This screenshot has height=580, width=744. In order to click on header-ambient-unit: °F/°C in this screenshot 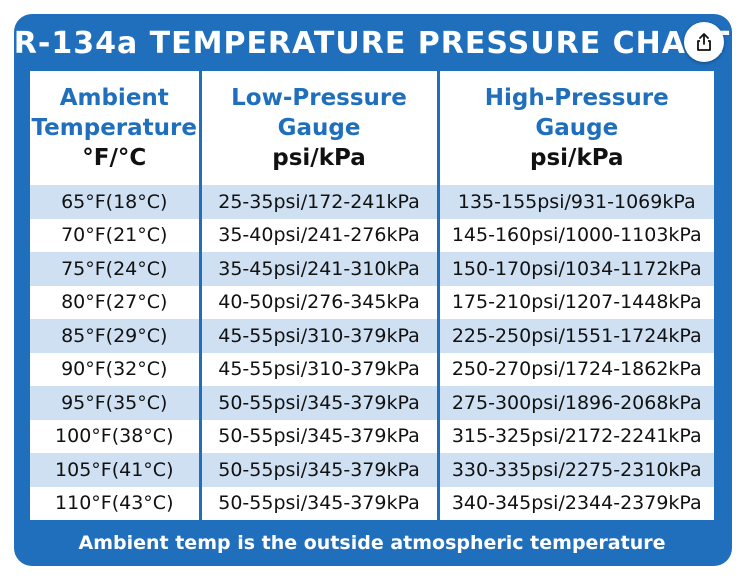, I will do `click(114, 158)`.